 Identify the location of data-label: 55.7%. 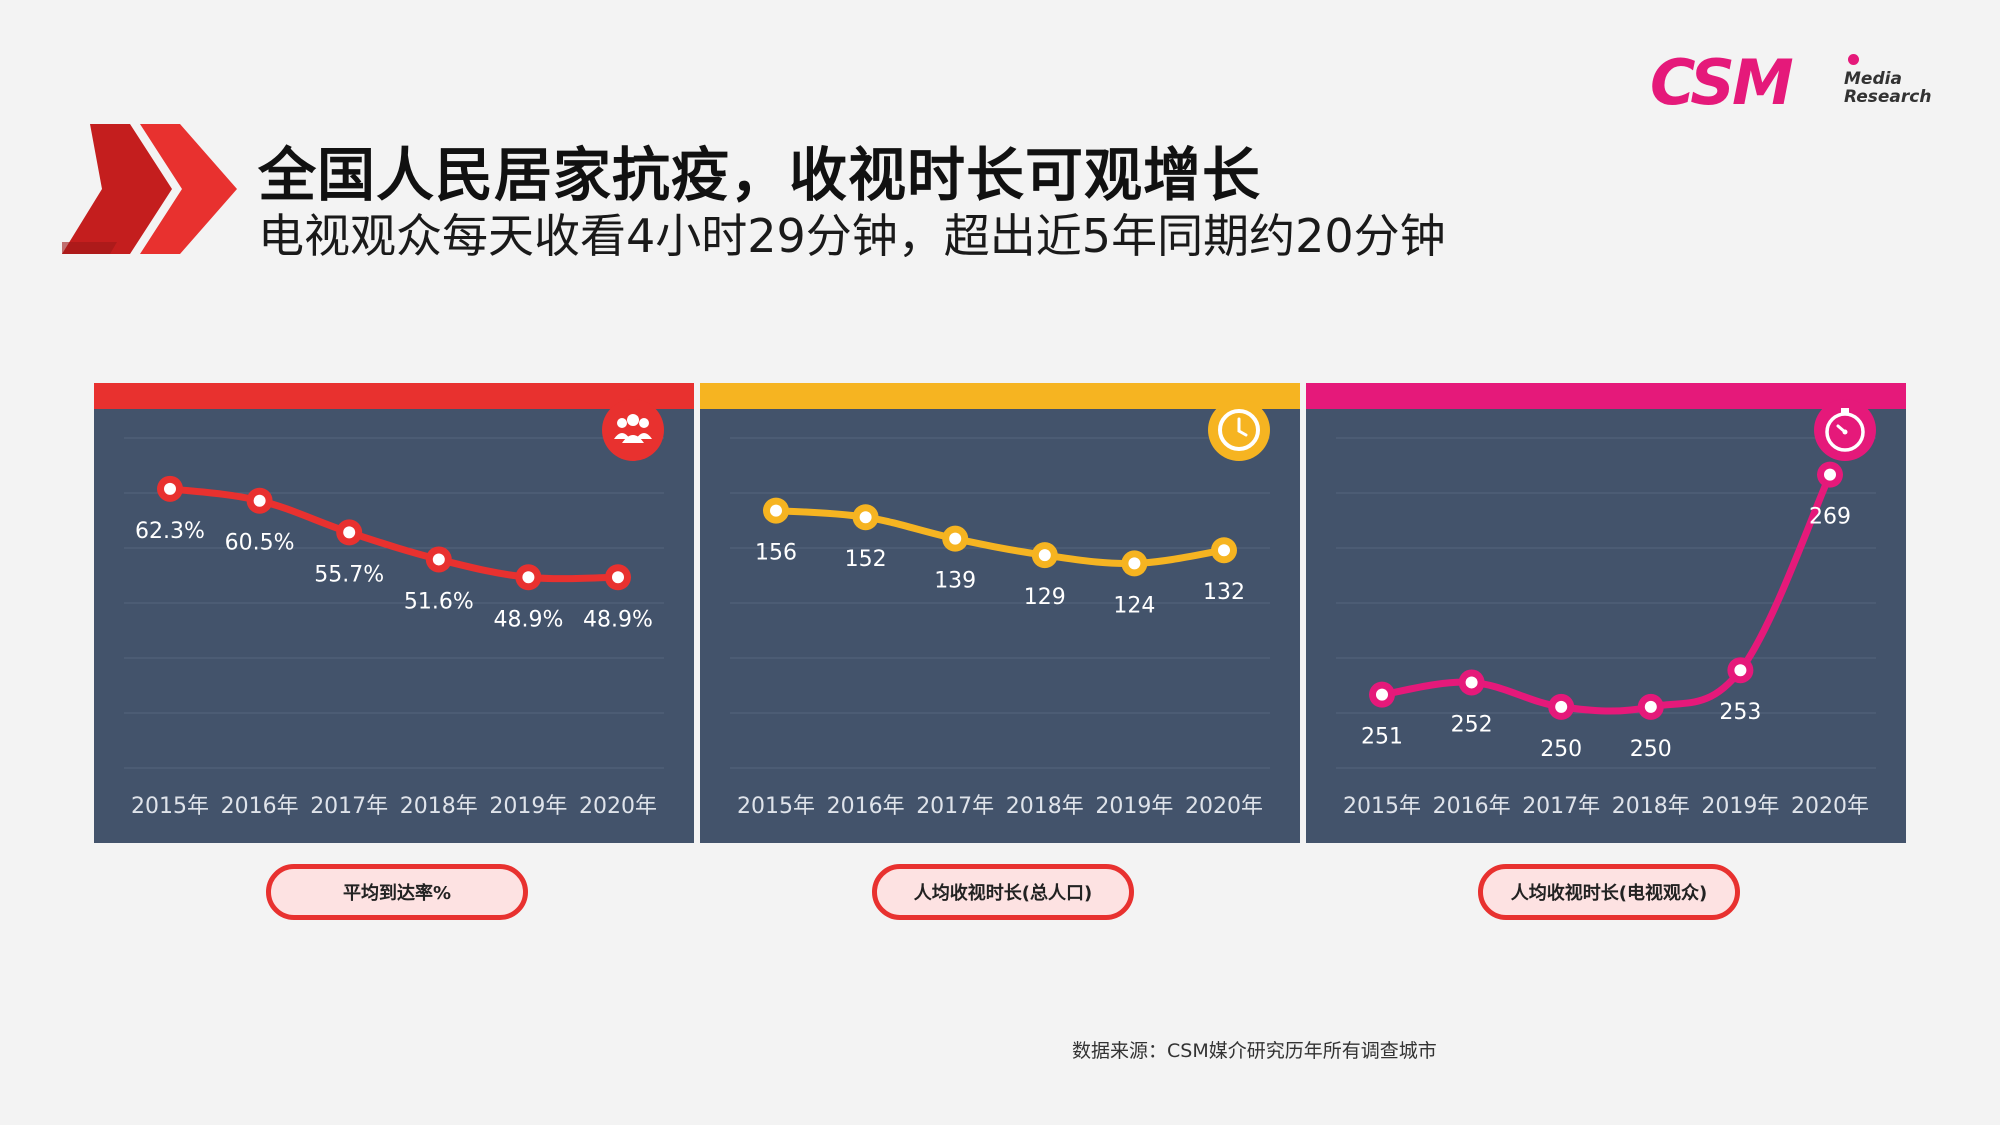
(349, 574).